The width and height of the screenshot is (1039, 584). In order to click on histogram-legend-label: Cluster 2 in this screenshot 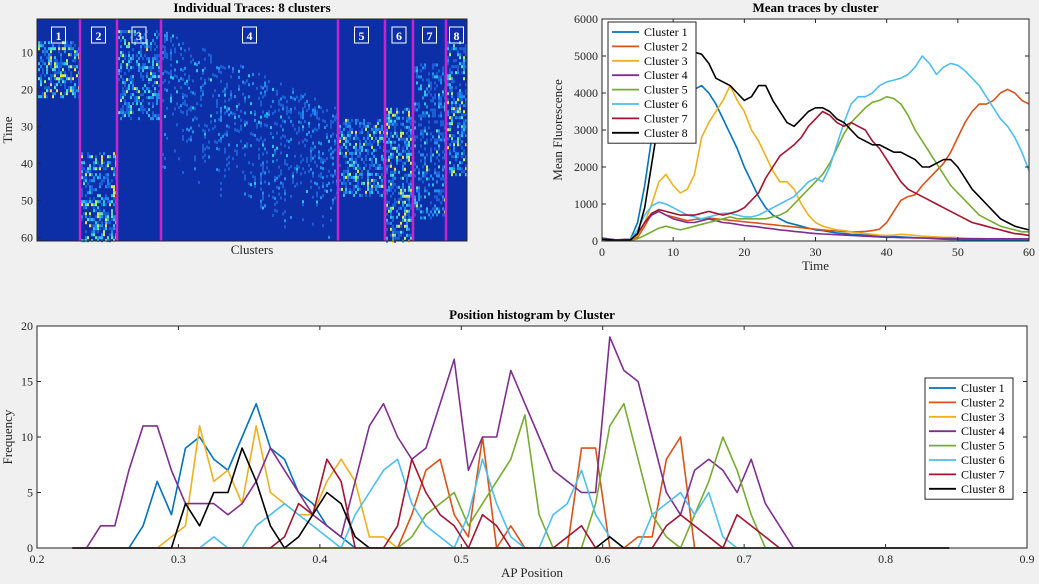, I will do `click(983, 402)`.